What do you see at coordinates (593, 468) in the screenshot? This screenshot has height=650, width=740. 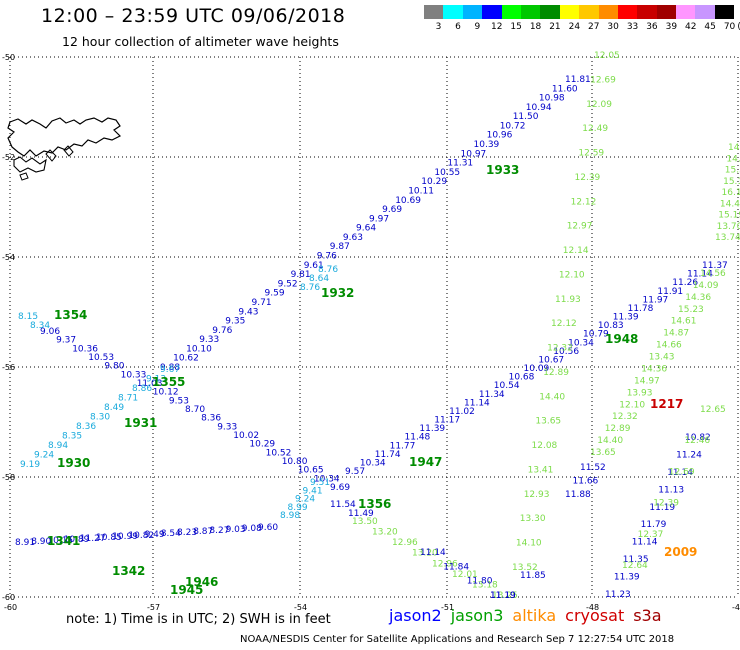 I see `wave-height-value: 11.52` at bounding box center [593, 468].